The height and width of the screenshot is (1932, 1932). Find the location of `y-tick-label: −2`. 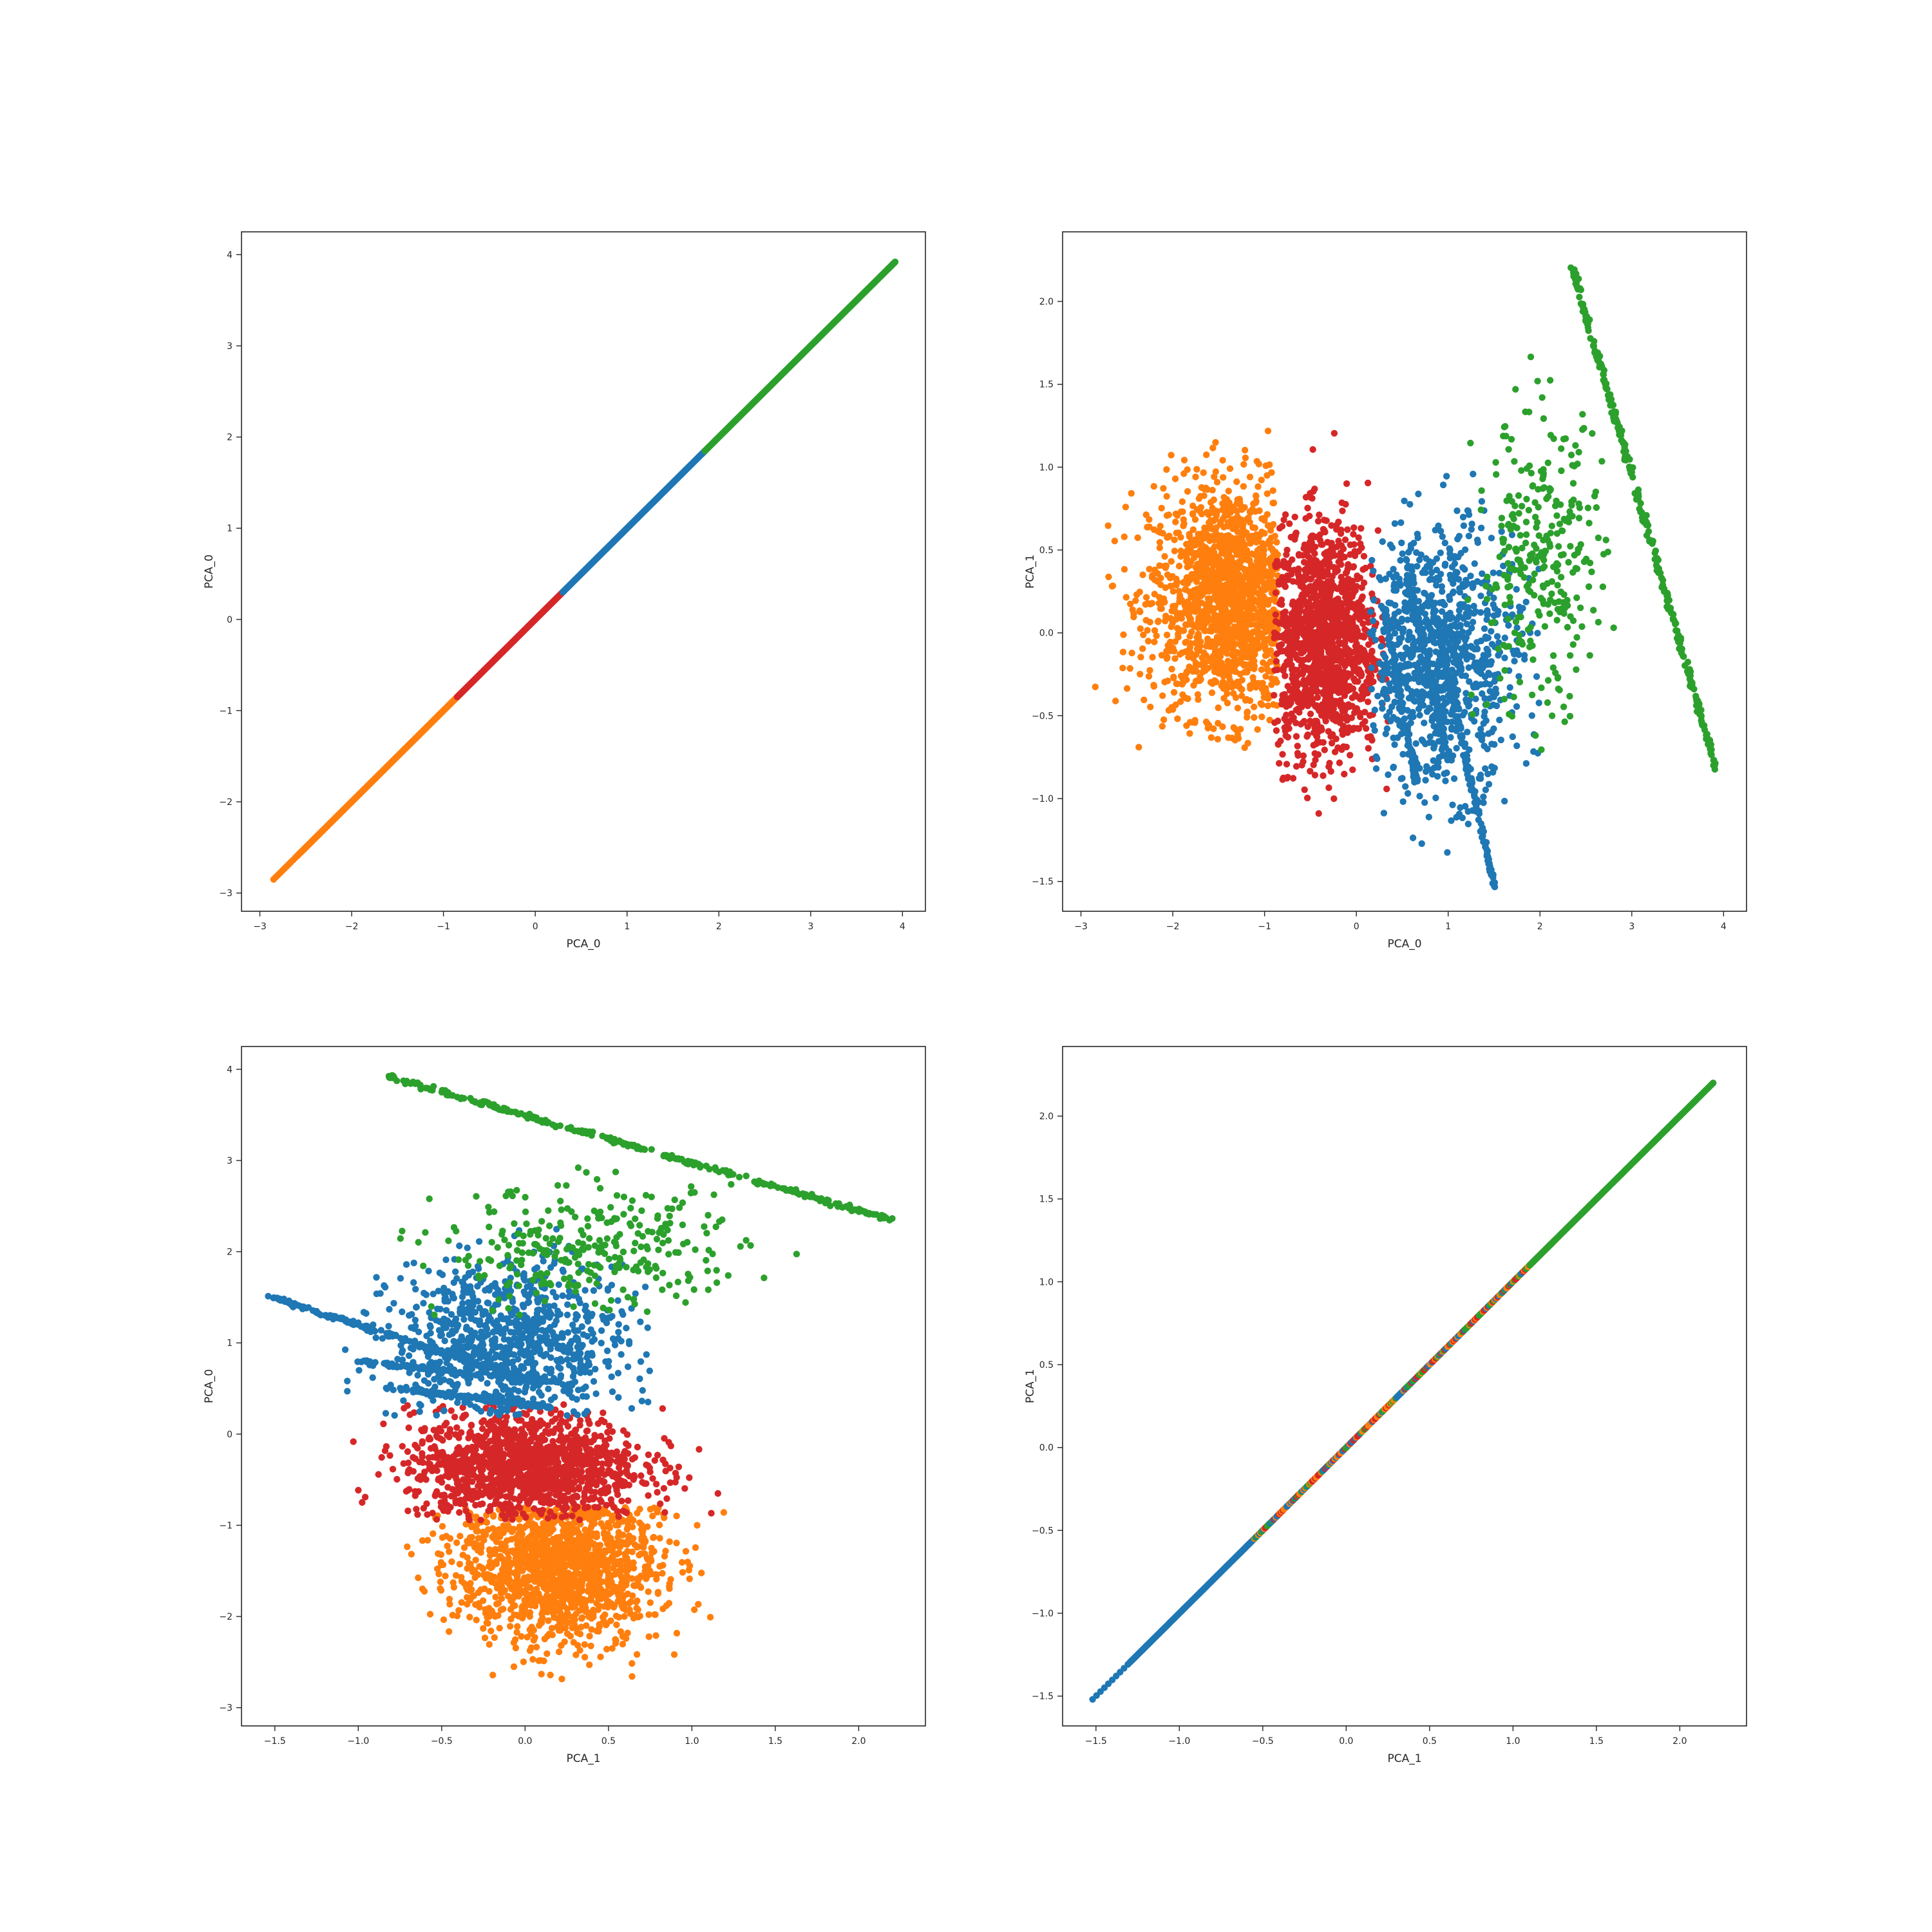

y-tick-label: −2 is located at coordinates (225, 803).